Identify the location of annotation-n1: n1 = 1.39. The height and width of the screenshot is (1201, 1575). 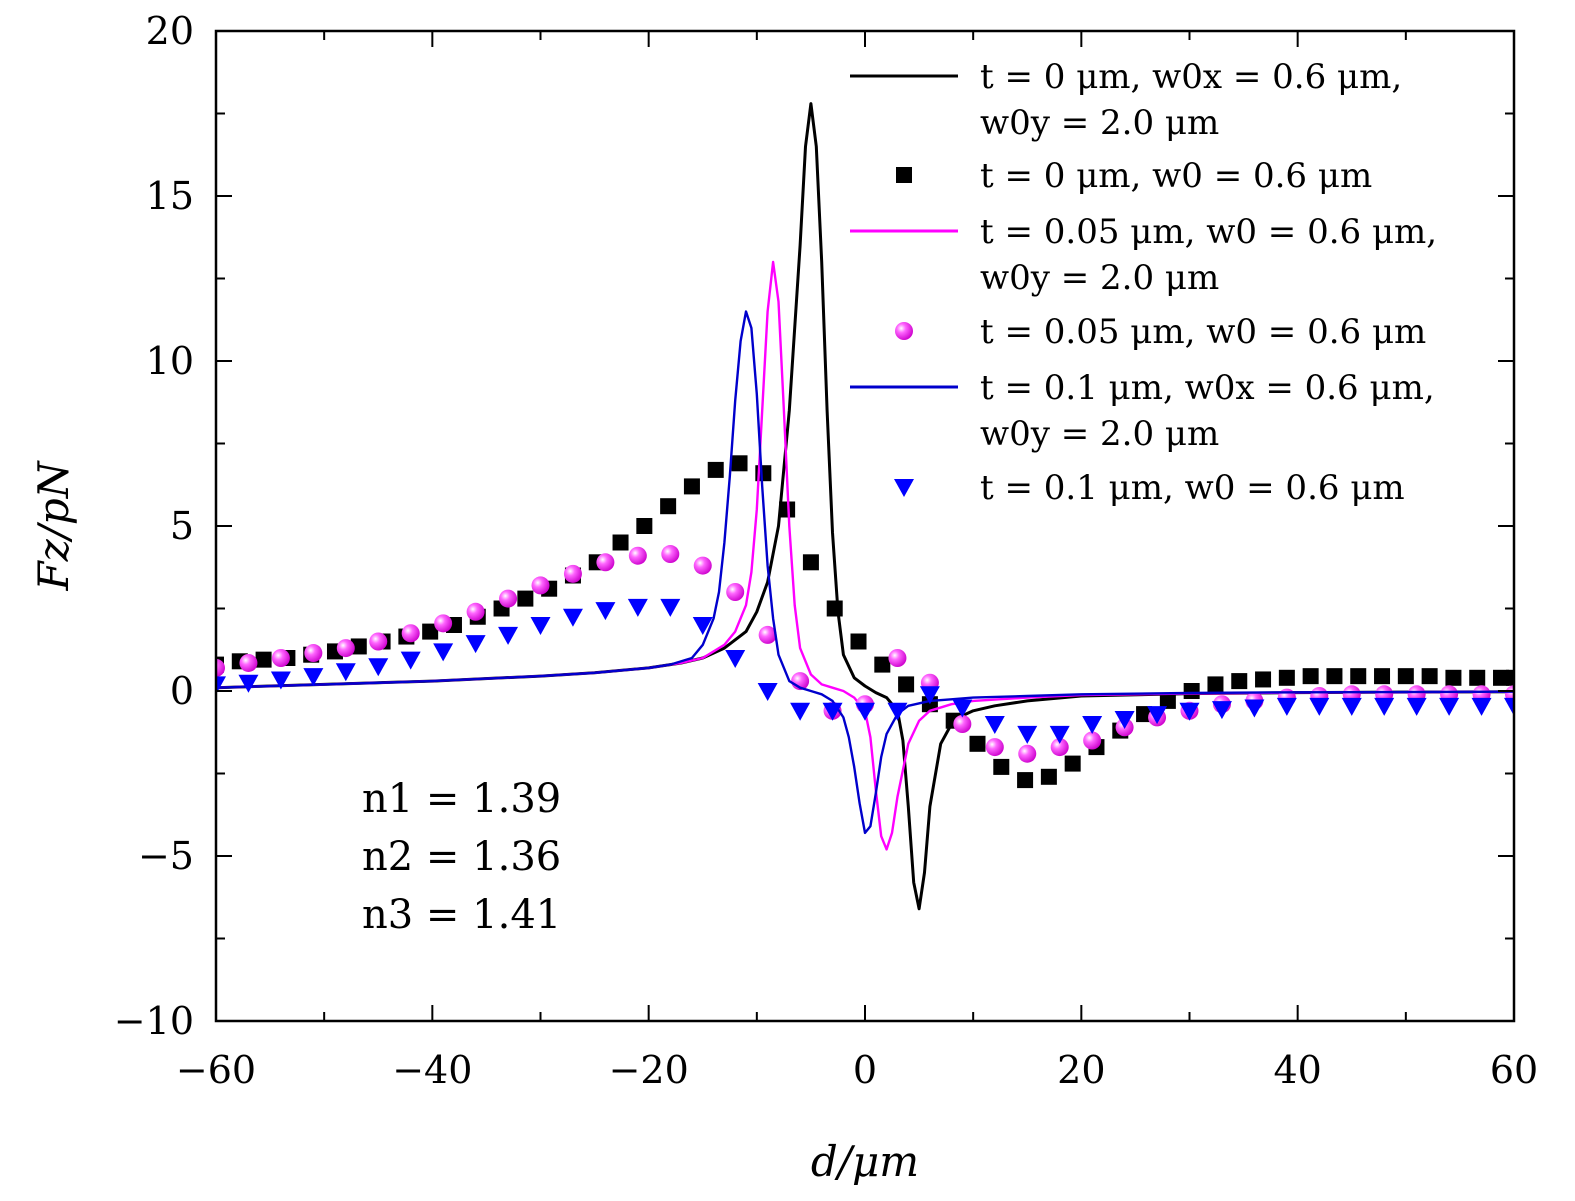
(461, 799).